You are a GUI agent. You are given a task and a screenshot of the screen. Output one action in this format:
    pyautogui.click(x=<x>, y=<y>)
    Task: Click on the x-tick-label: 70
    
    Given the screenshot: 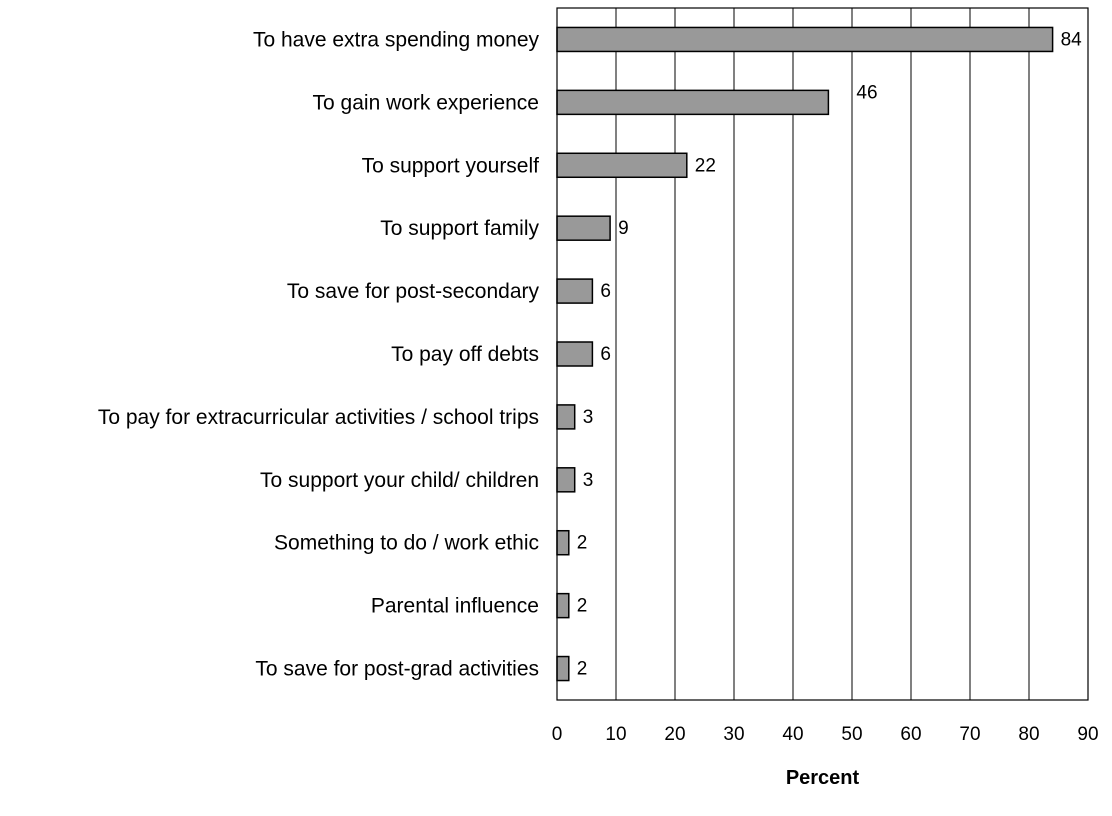 What is the action you would take?
    pyautogui.click(x=969, y=734)
    